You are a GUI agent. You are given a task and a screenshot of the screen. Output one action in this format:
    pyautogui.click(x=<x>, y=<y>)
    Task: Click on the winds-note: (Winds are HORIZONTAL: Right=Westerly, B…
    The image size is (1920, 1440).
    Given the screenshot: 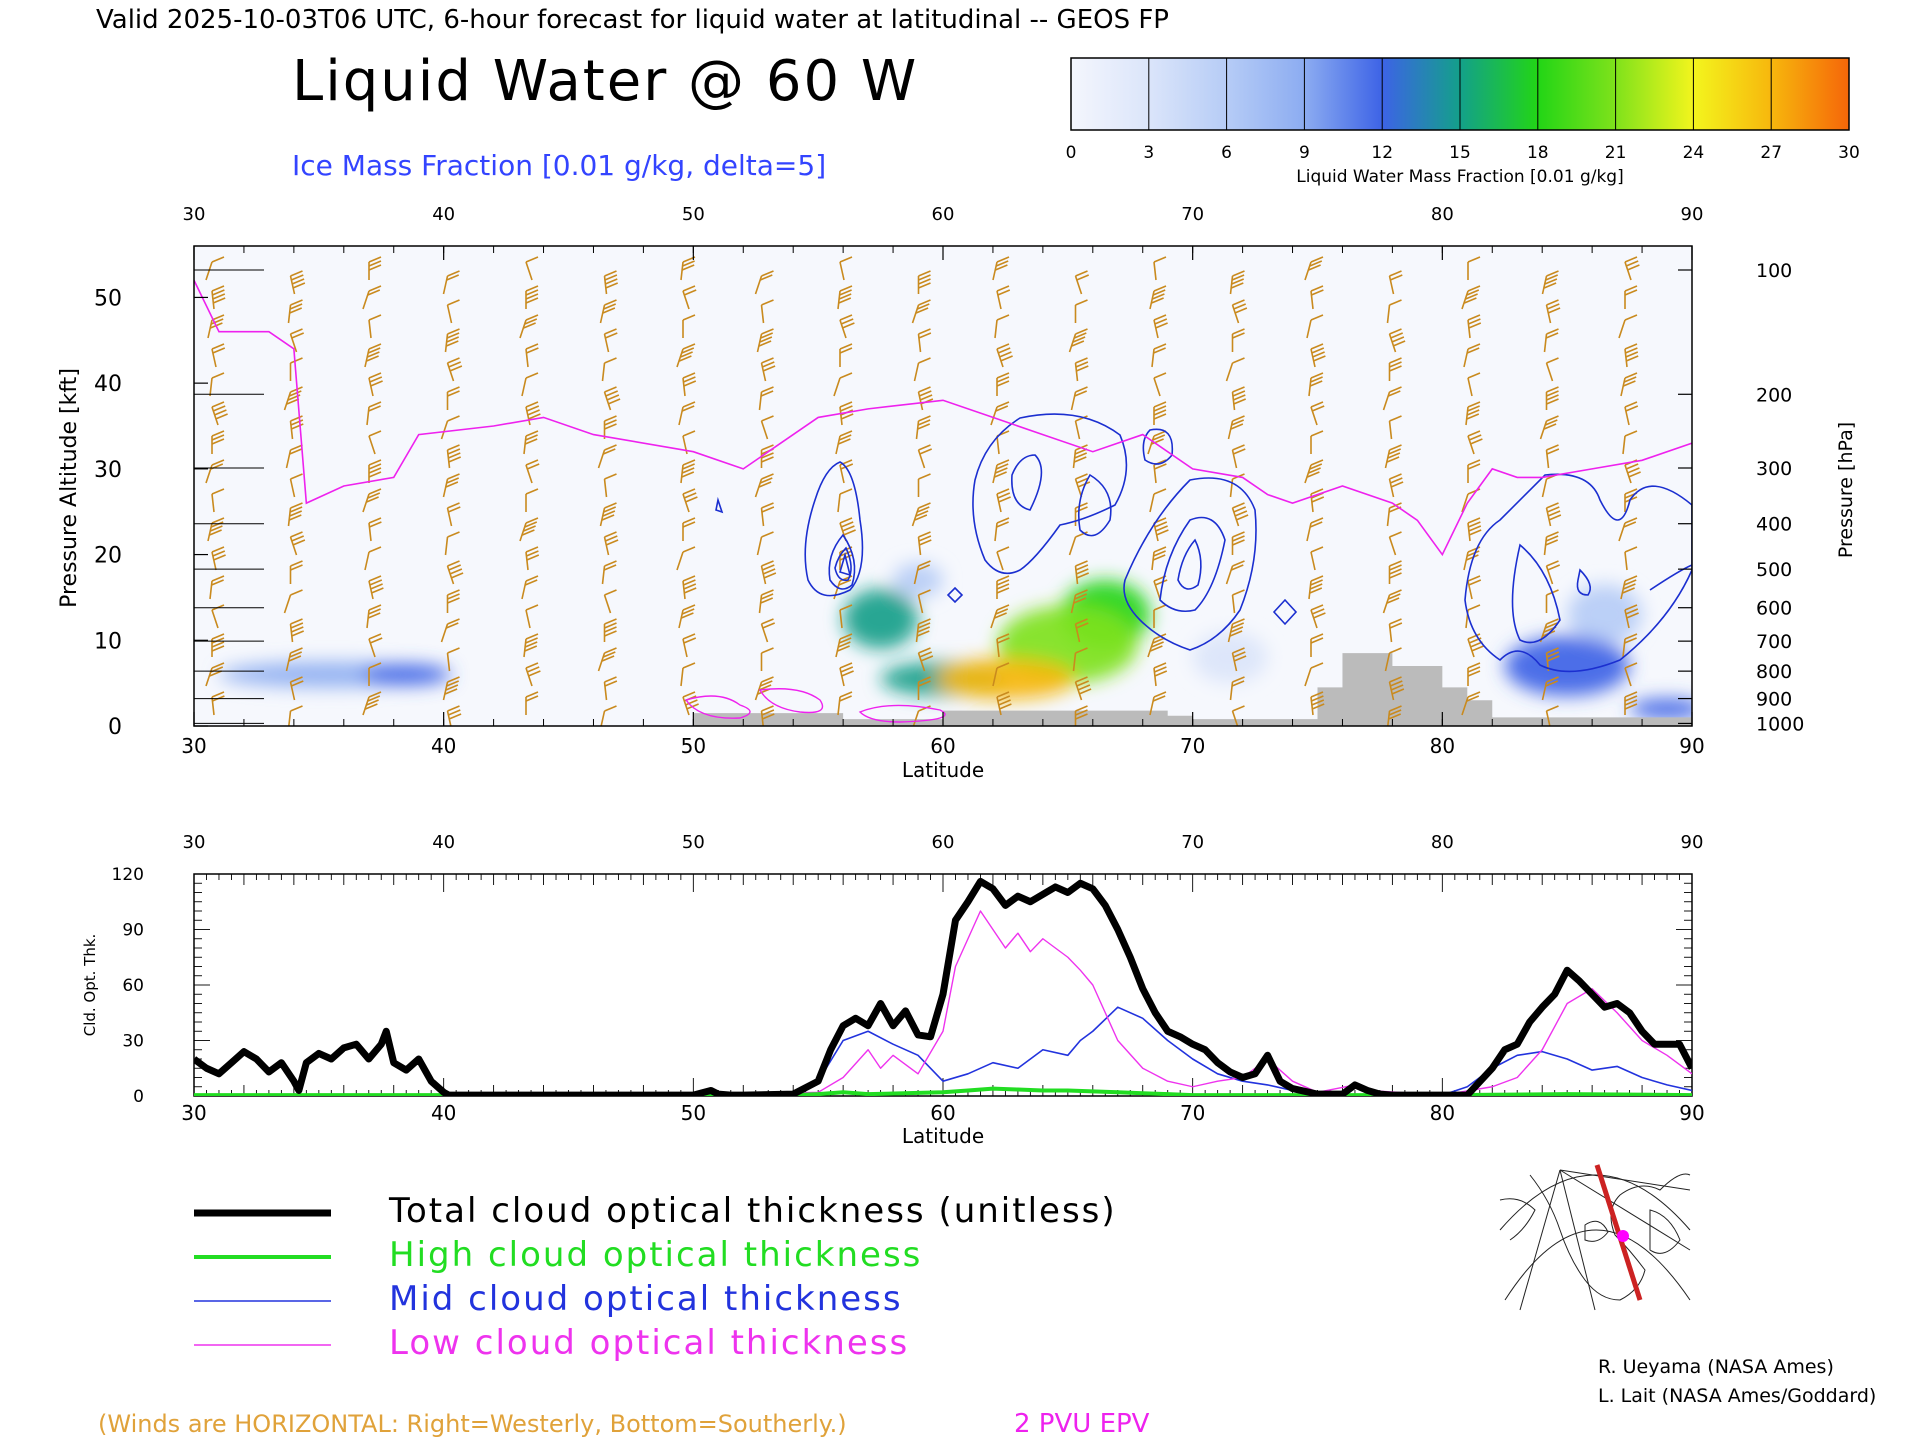 What is the action you would take?
    pyautogui.click(x=472, y=1424)
    